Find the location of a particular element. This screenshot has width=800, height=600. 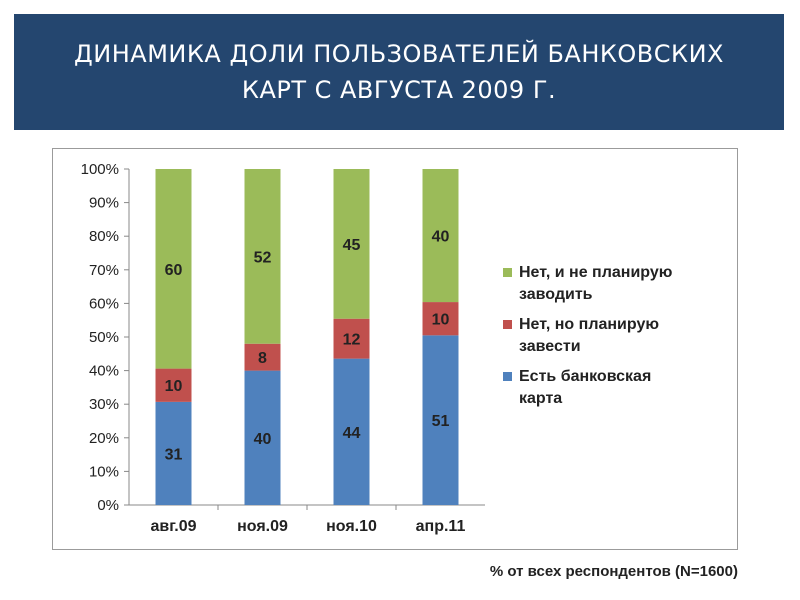

legend-label: Нет, и не планирую is located at coordinates (596, 272).